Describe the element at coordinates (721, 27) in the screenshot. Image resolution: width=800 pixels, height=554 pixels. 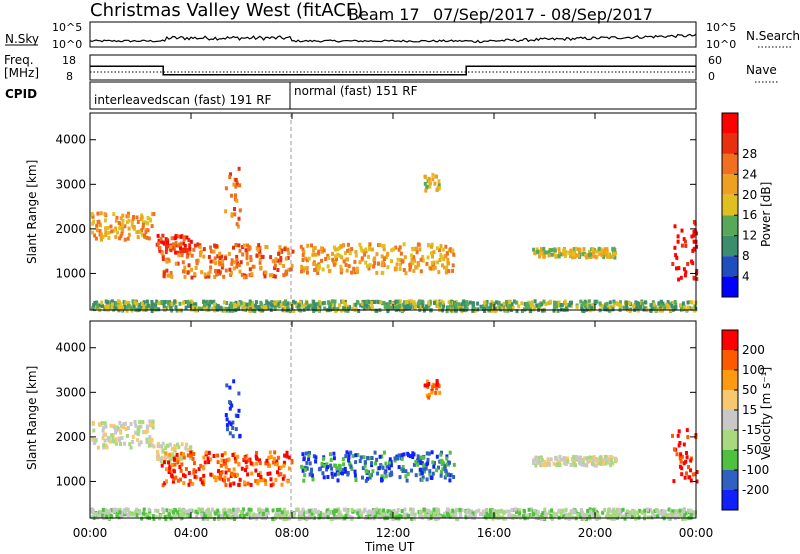
I see `noise-right-tick-top: 10^5` at that location.